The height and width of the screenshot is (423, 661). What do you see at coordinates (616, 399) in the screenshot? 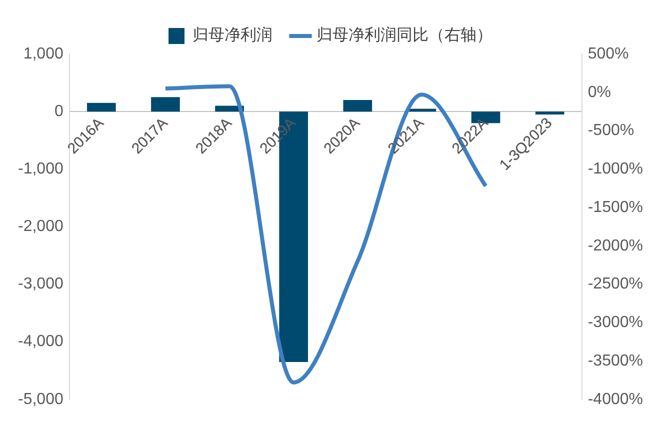
I see `y2-tick-label: -4000%` at bounding box center [616, 399].